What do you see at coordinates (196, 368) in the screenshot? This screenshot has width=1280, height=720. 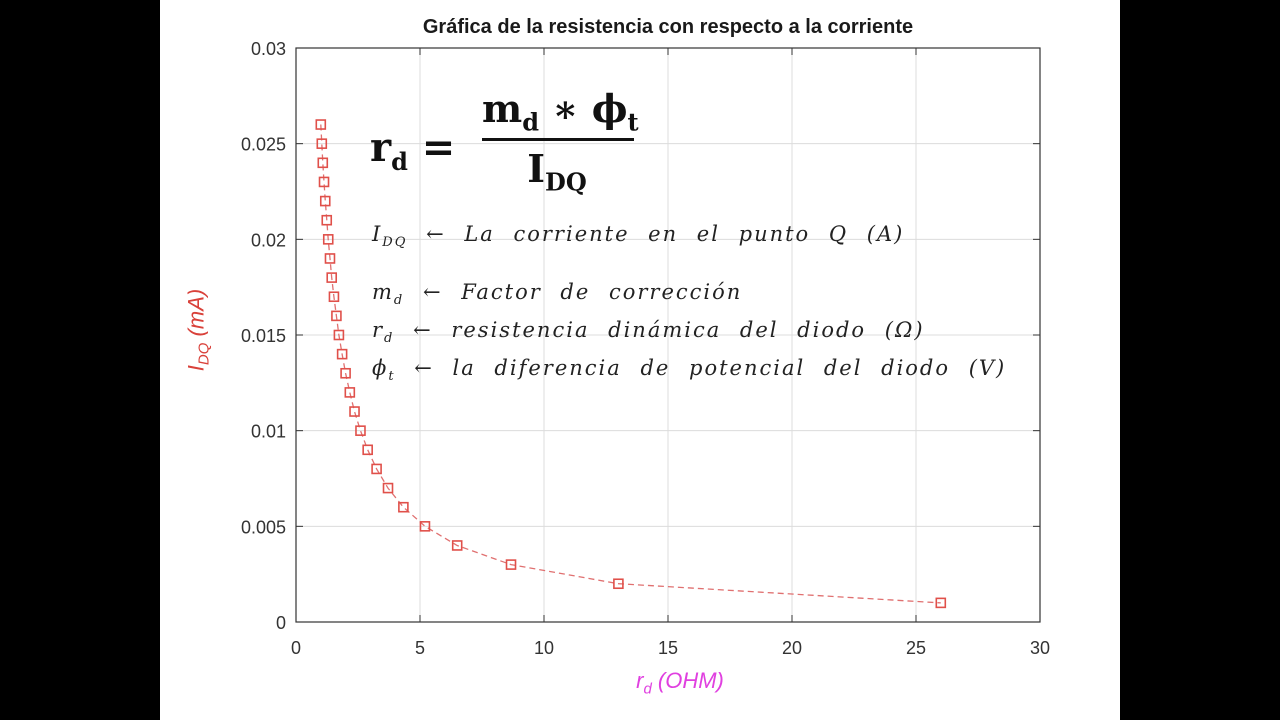 I see `y-axis-label-symbol: I` at bounding box center [196, 368].